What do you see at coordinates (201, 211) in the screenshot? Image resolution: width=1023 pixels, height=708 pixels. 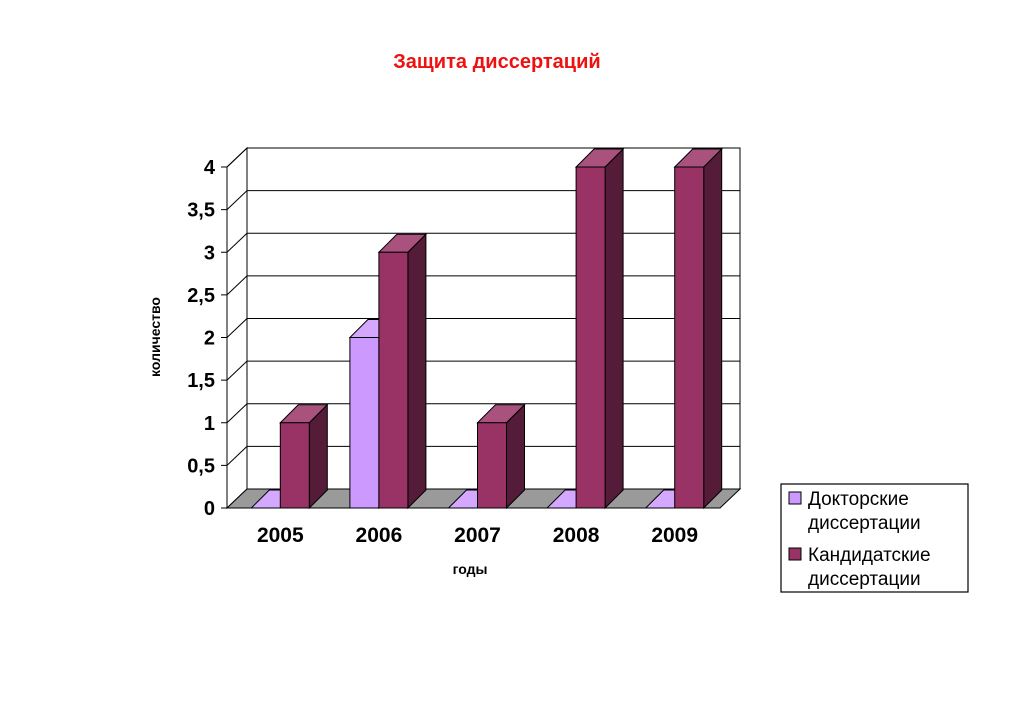 I see `y-tick-label: 3,5` at bounding box center [201, 211].